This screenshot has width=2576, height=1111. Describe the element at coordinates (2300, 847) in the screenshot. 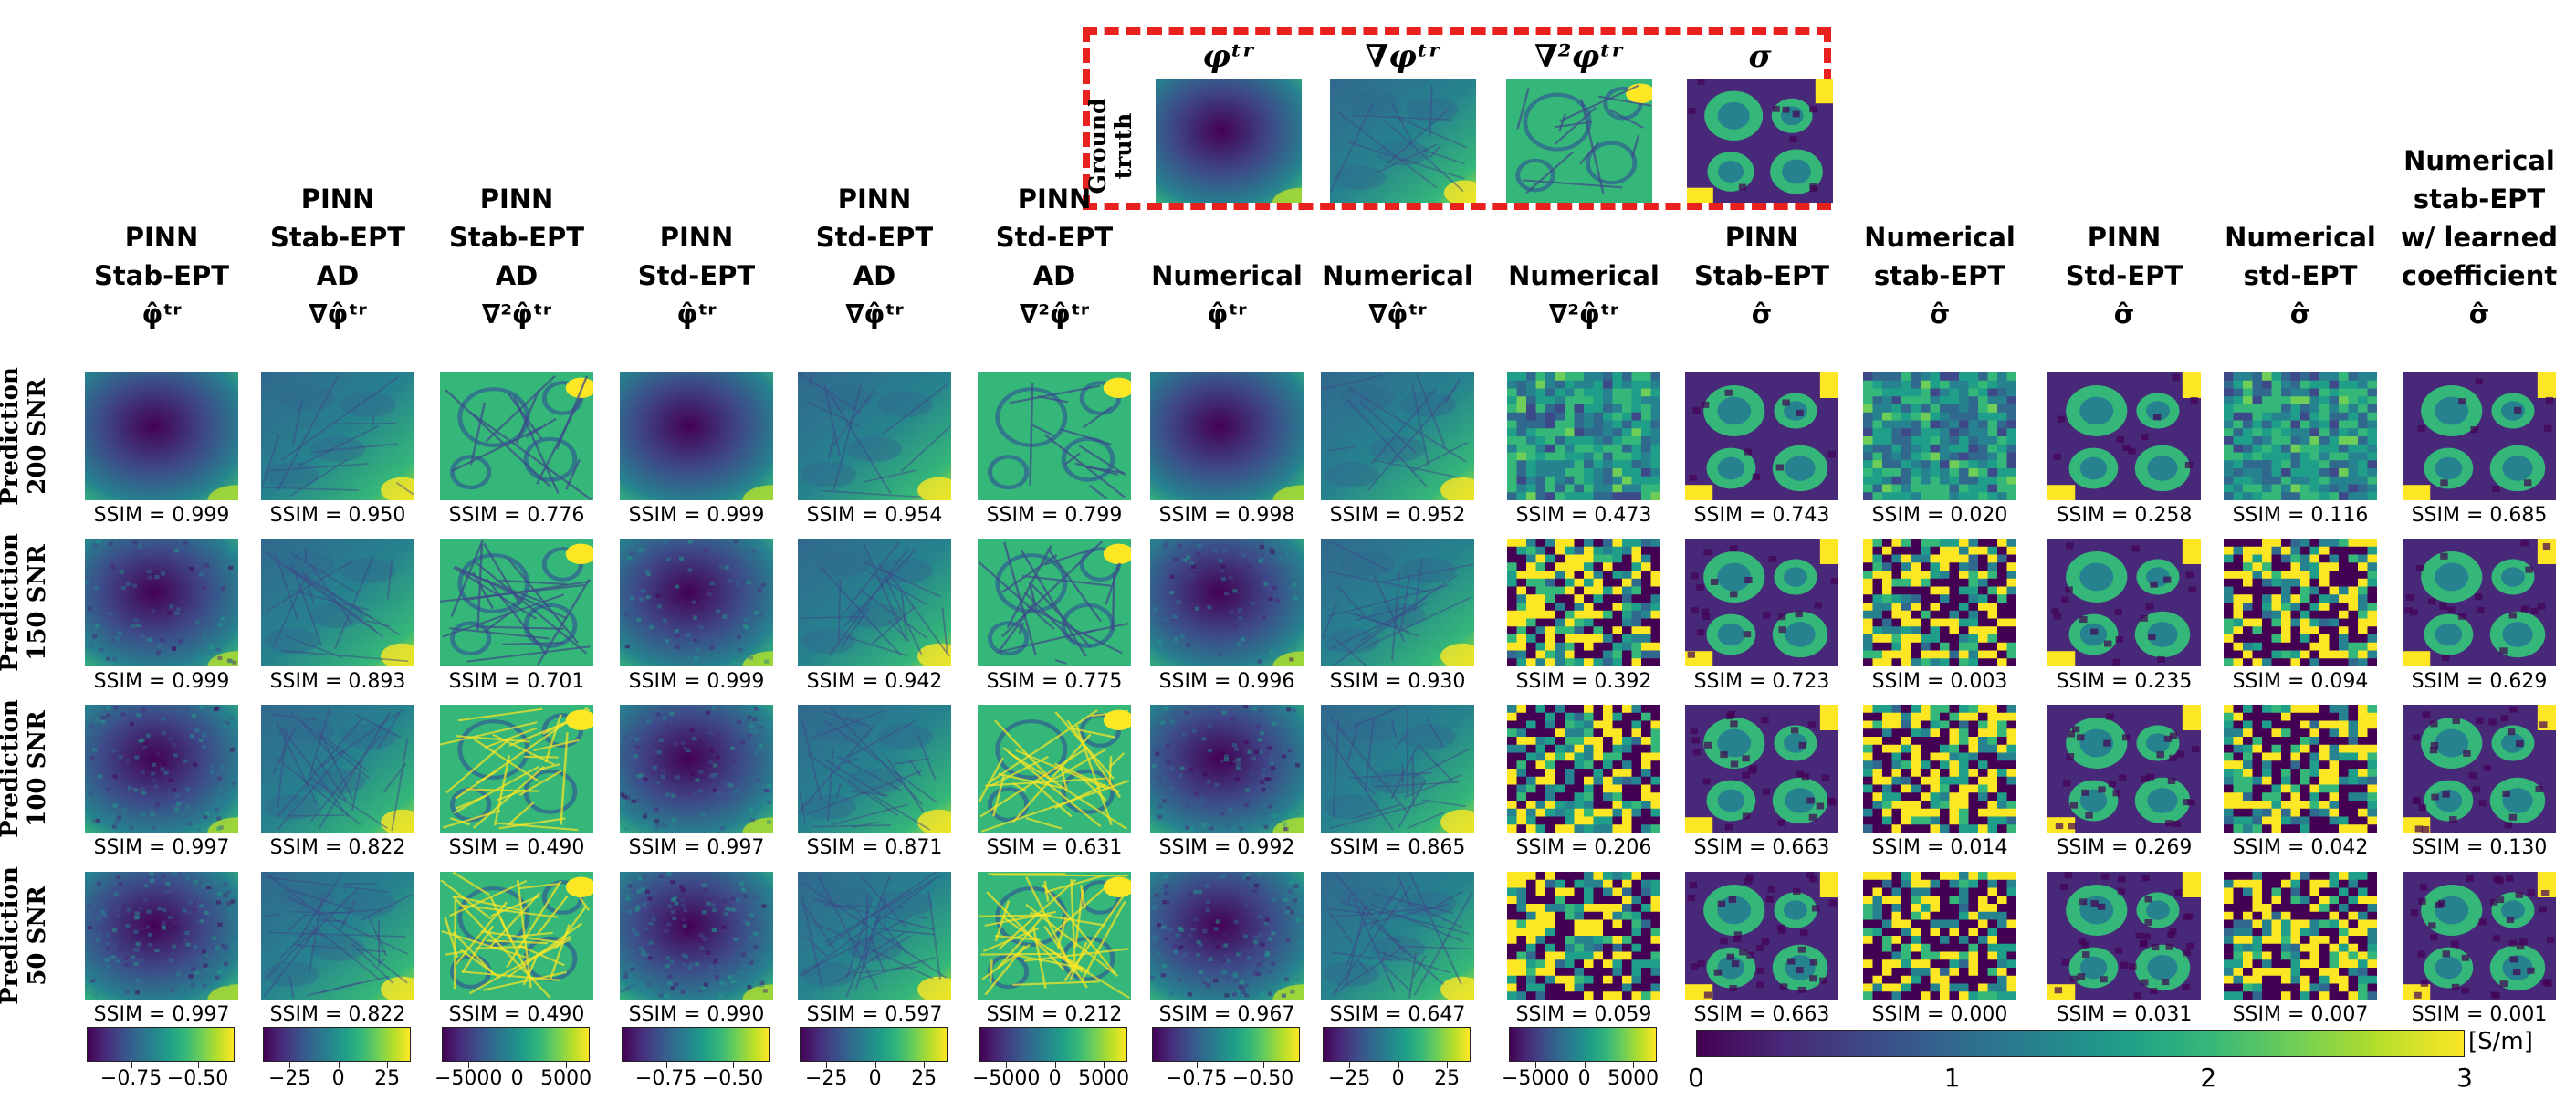

I see `ssim-label: SSIM = 0.042` at that location.